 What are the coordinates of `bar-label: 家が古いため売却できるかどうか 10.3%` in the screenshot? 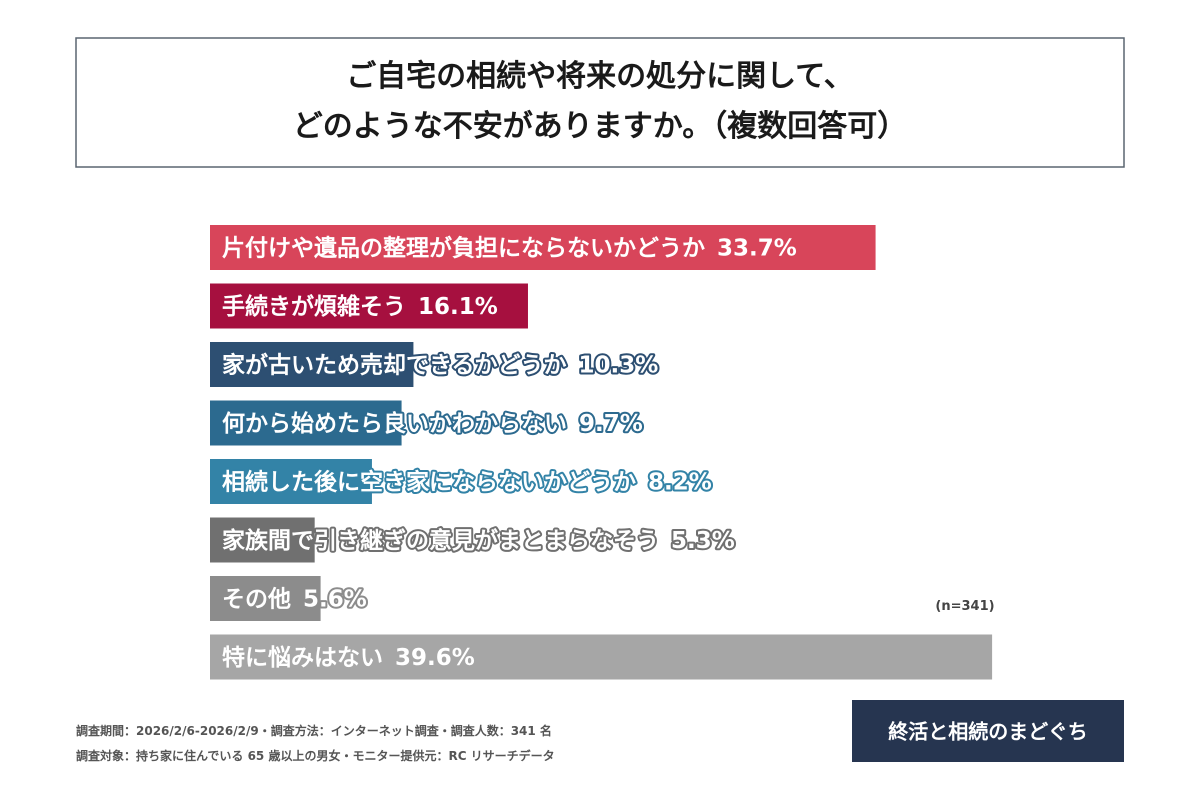 It's located at (440, 364).